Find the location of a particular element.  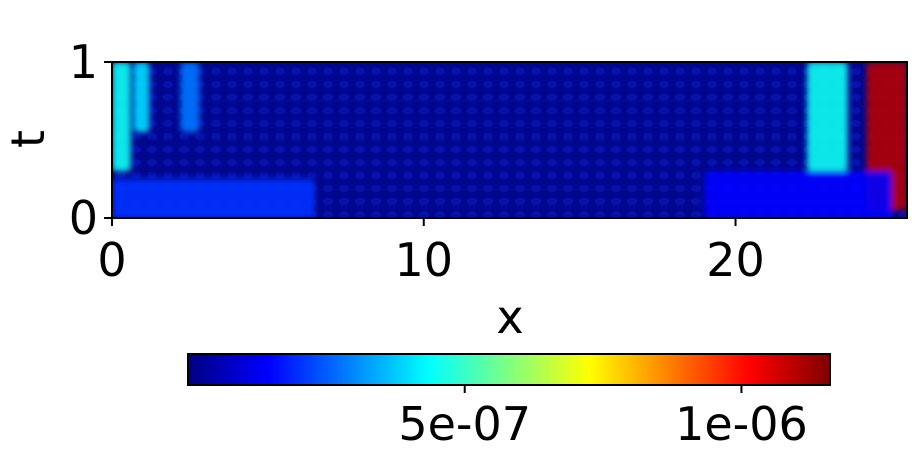

x-tick-label: 0 is located at coordinates (111, 260).